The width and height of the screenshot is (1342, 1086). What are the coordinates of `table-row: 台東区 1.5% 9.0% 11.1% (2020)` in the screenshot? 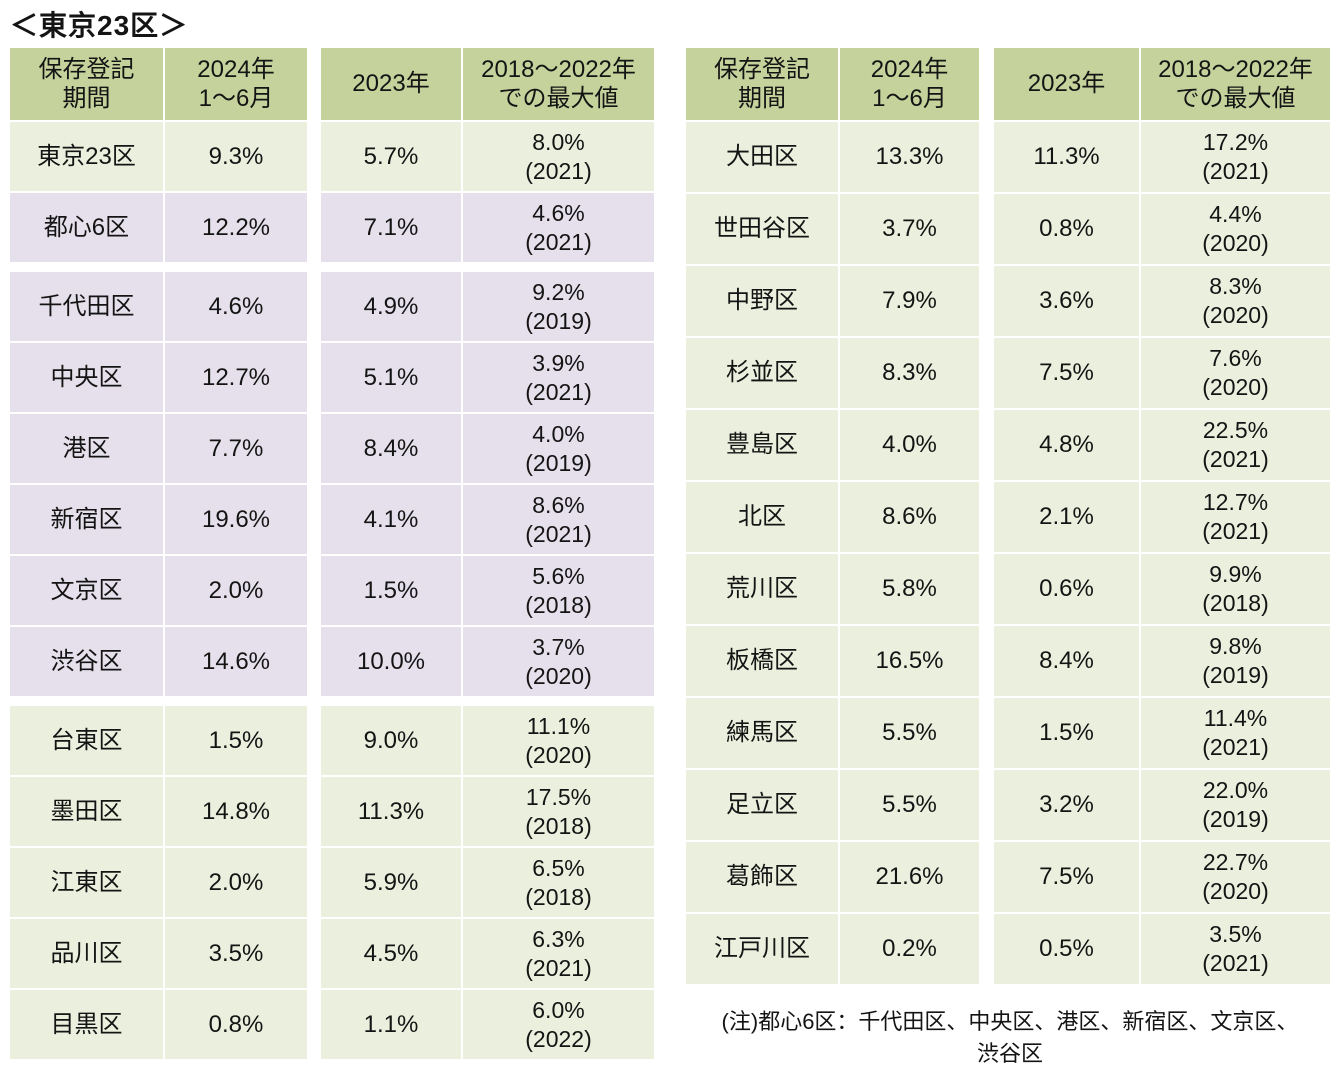 It's located at (332, 740).